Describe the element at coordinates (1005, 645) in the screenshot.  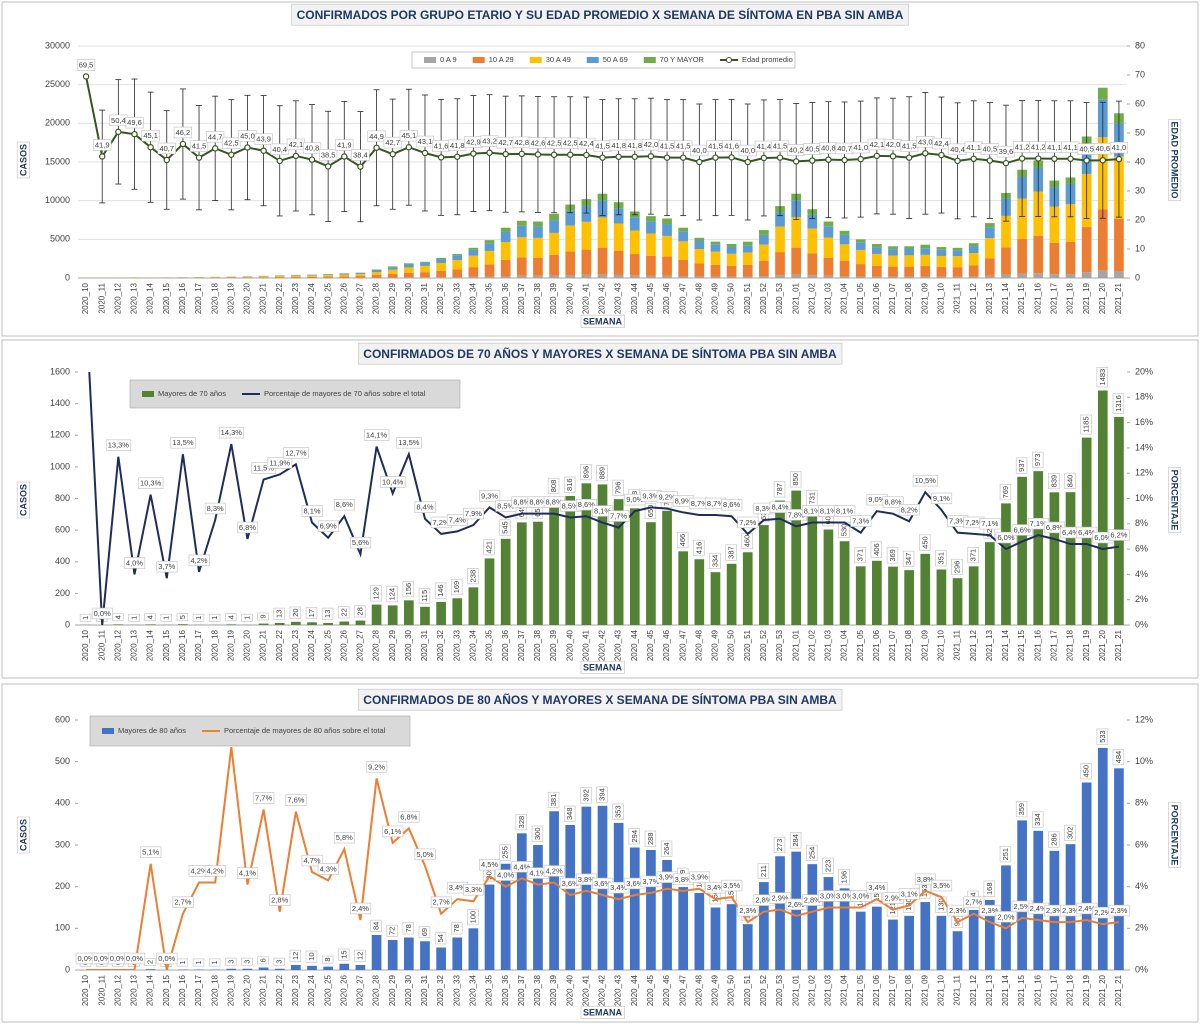
I see `x-tick-label: 2021_14` at that location.